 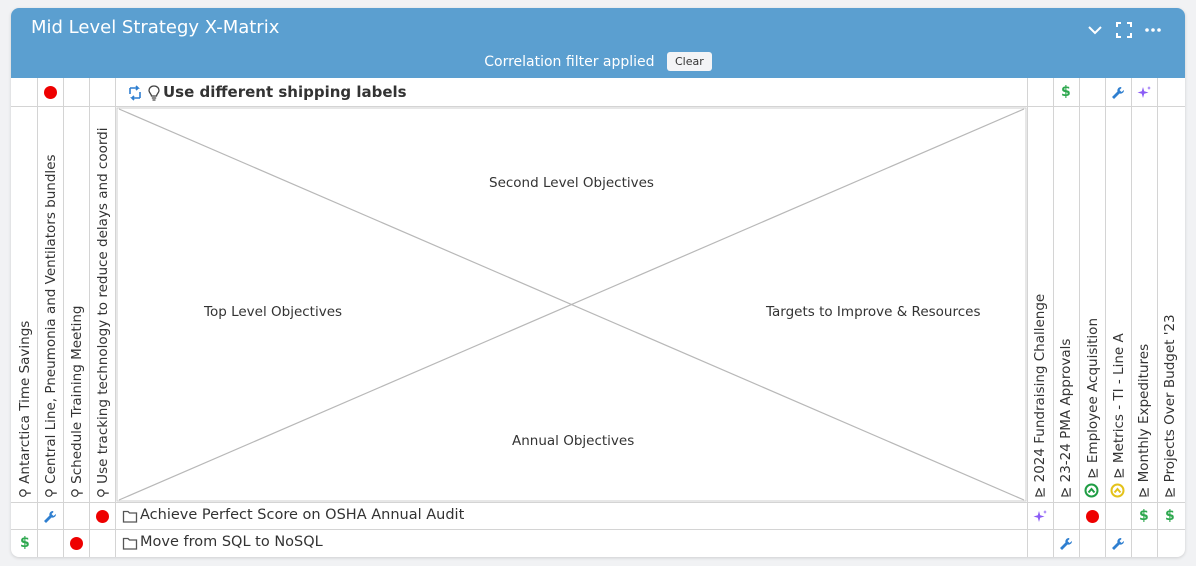 What do you see at coordinates (1124, 30) in the screenshot?
I see `expand-icon` at bounding box center [1124, 30].